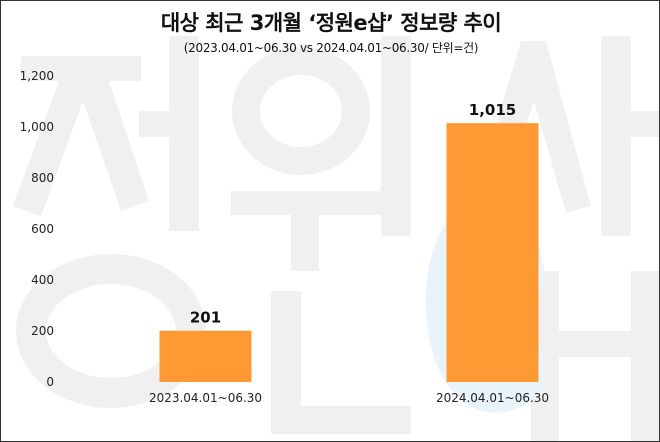  Describe the element at coordinates (492, 398) in the screenshot. I see `x-category-label: 2024.04.01~06.30` at that location.